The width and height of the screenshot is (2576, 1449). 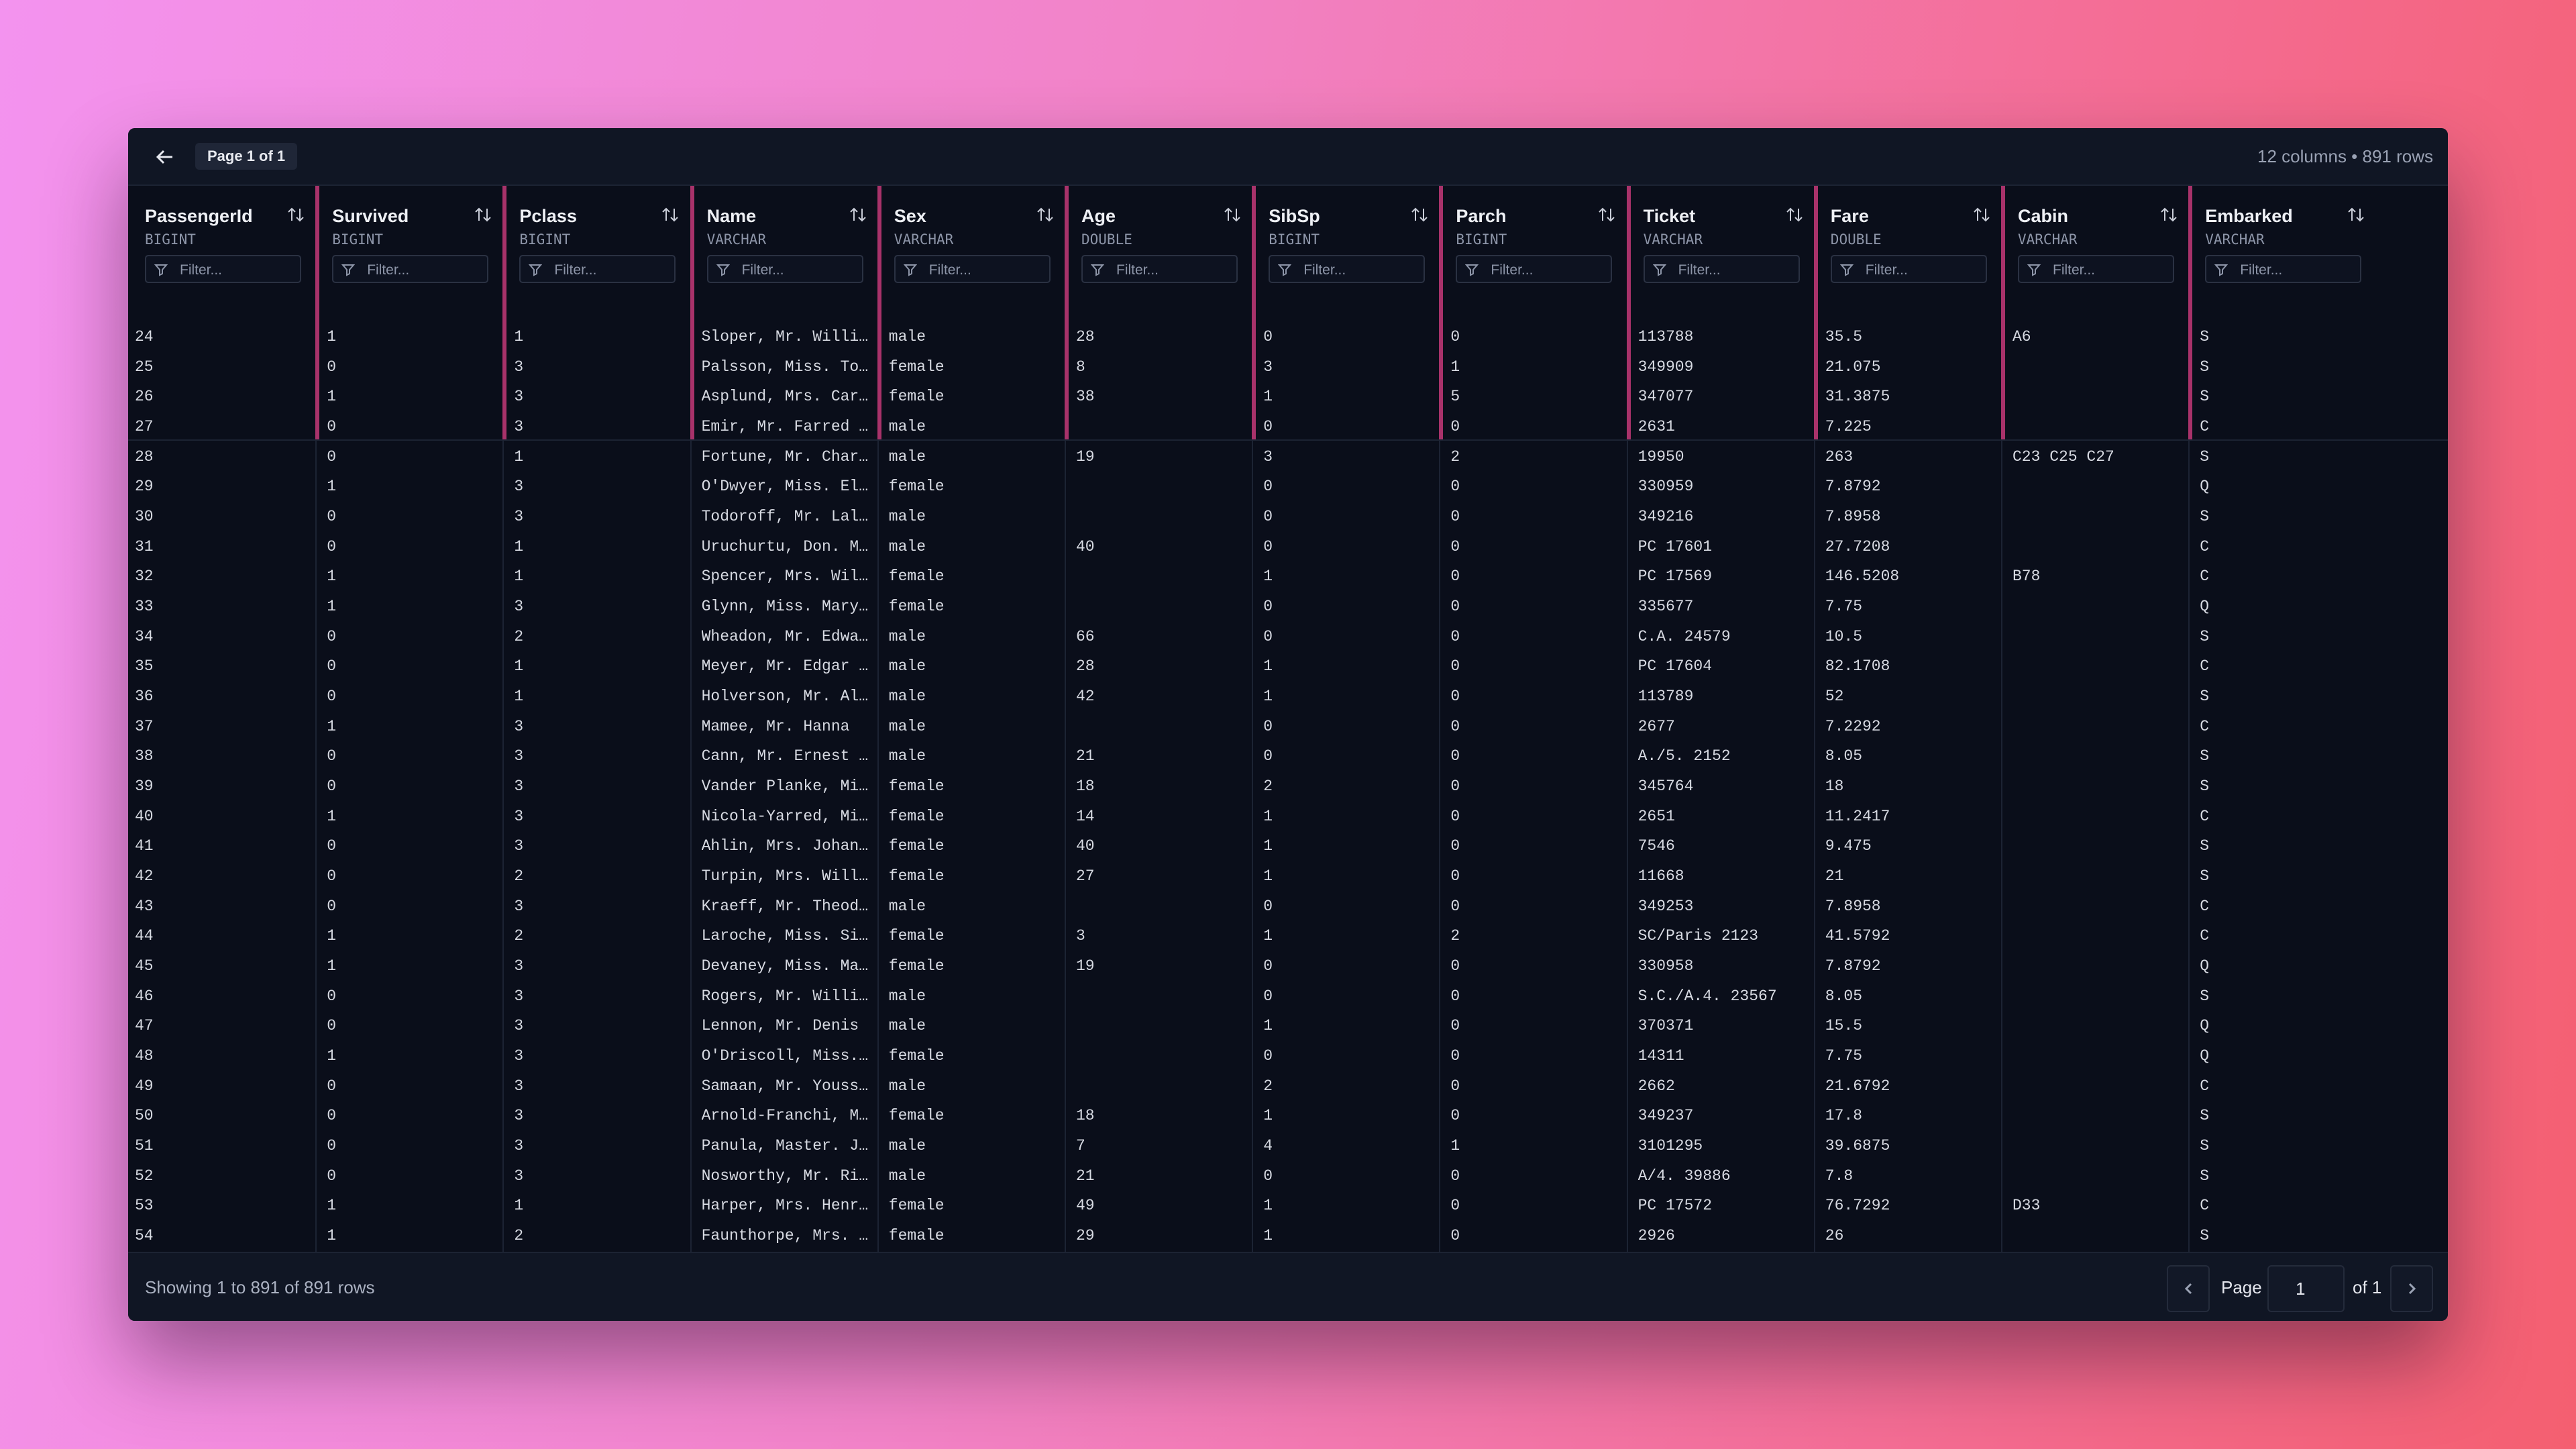 I want to click on next-page, so click(x=2411, y=1288).